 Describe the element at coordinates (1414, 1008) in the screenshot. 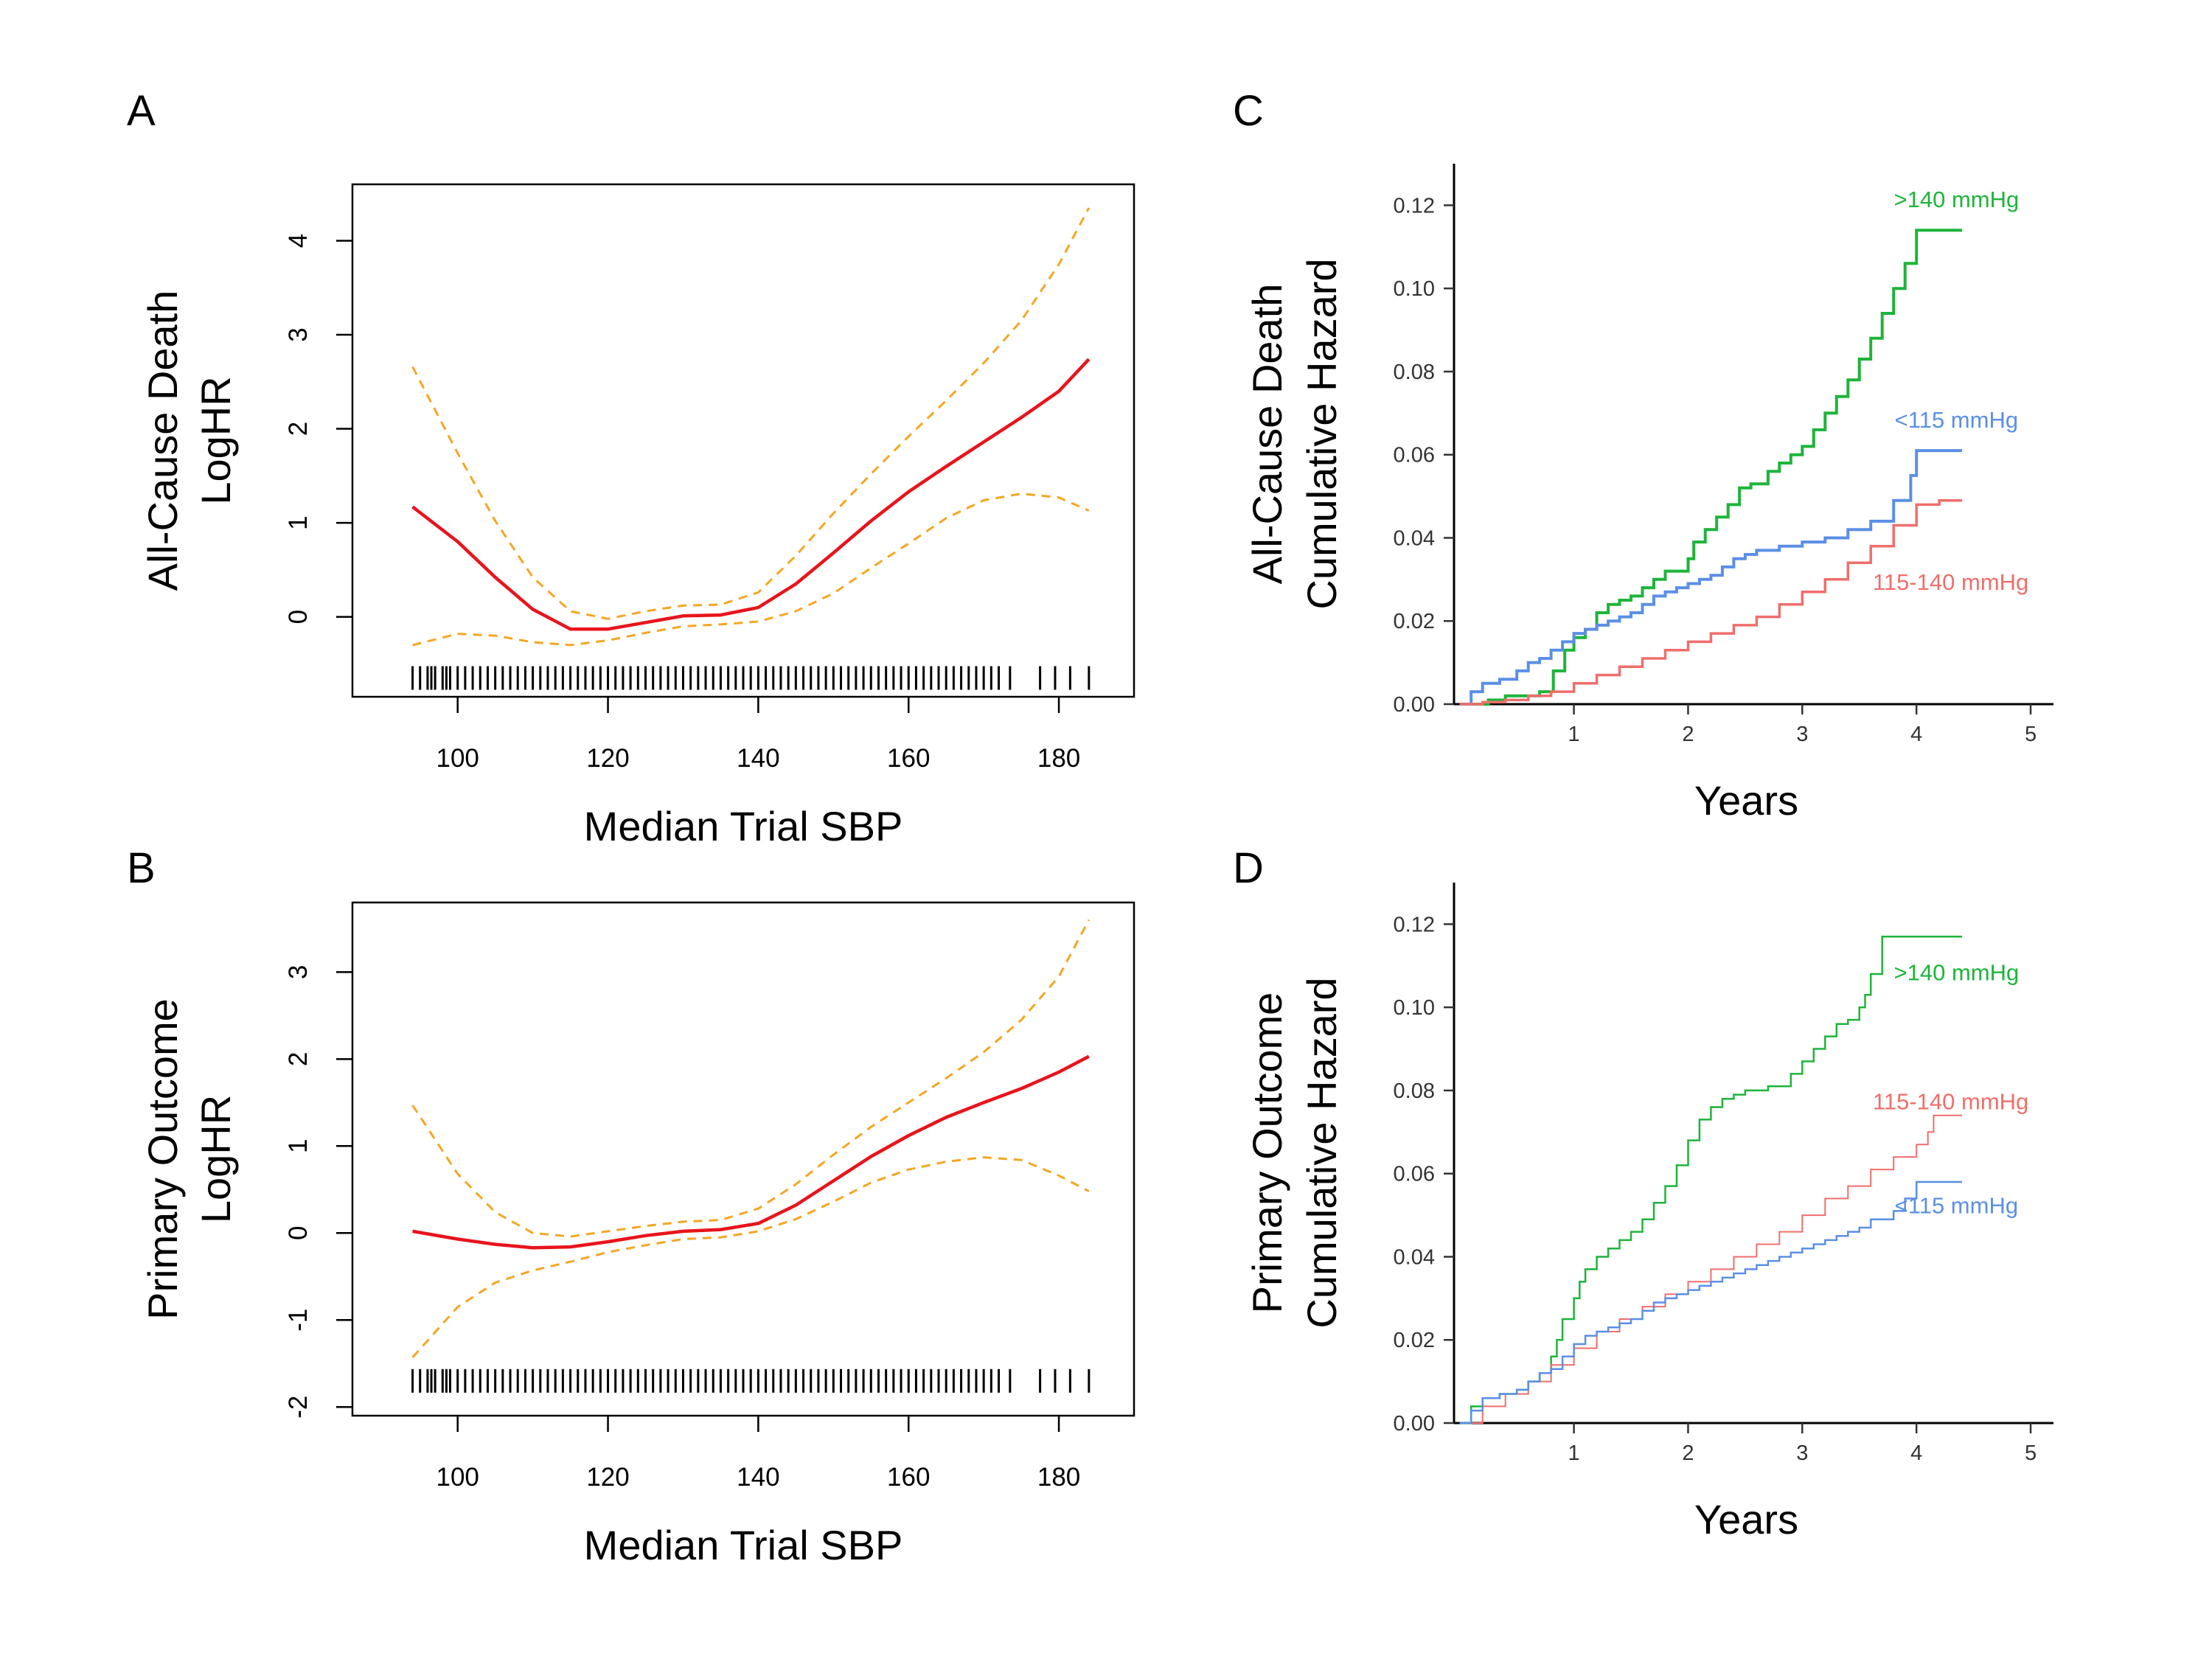

I see `panel-d-y-tick-label: 0.10` at that location.